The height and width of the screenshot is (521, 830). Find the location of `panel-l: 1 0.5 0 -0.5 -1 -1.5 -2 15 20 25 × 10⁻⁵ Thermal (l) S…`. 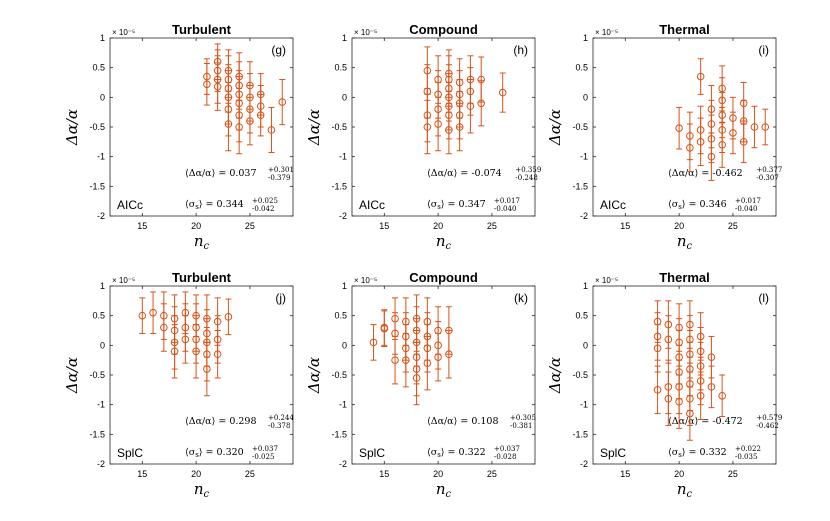

panel-l: 1 0.5 0 -0.5 -1 -1.5 -2 15 20 25 × 10⁻⁵ Thermal (l) S… is located at coordinates (664, 385).